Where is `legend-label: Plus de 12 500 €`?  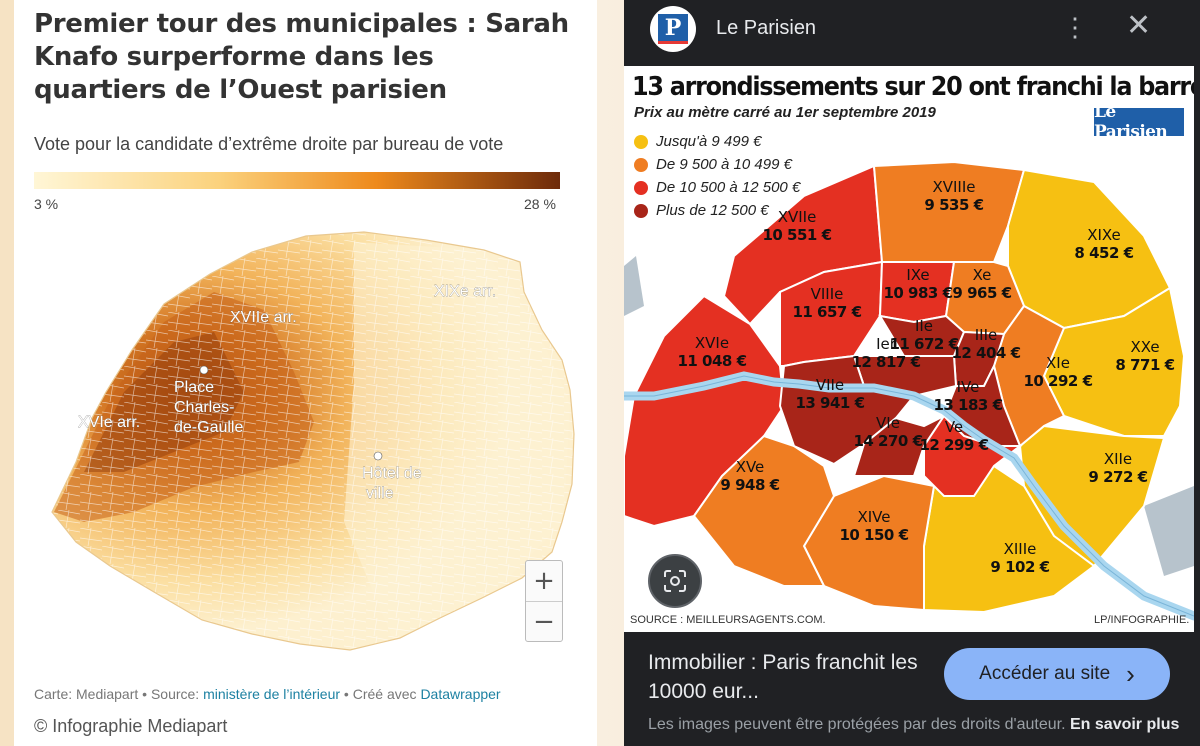
legend-label: Plus de 12 500 € is located at coordinates (712, 210).